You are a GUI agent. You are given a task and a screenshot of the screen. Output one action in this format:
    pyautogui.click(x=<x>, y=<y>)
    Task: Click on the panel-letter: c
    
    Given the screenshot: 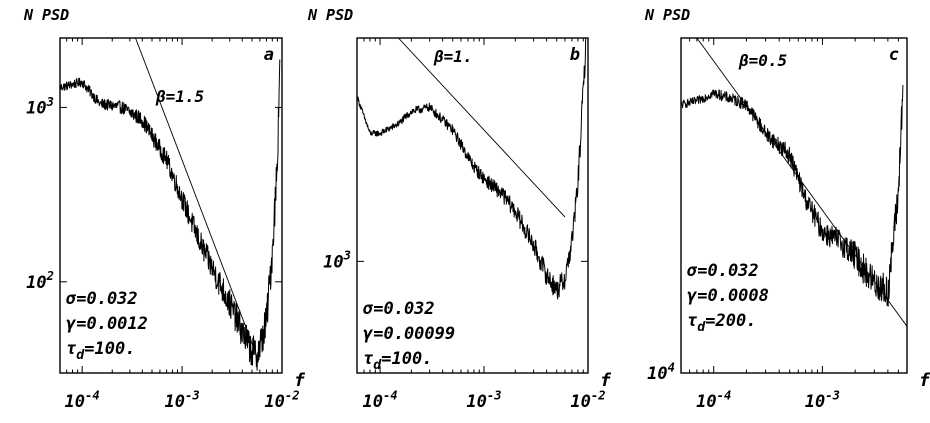 What is the action you would take?
    pyautogui.click(x=894, y=55)
    